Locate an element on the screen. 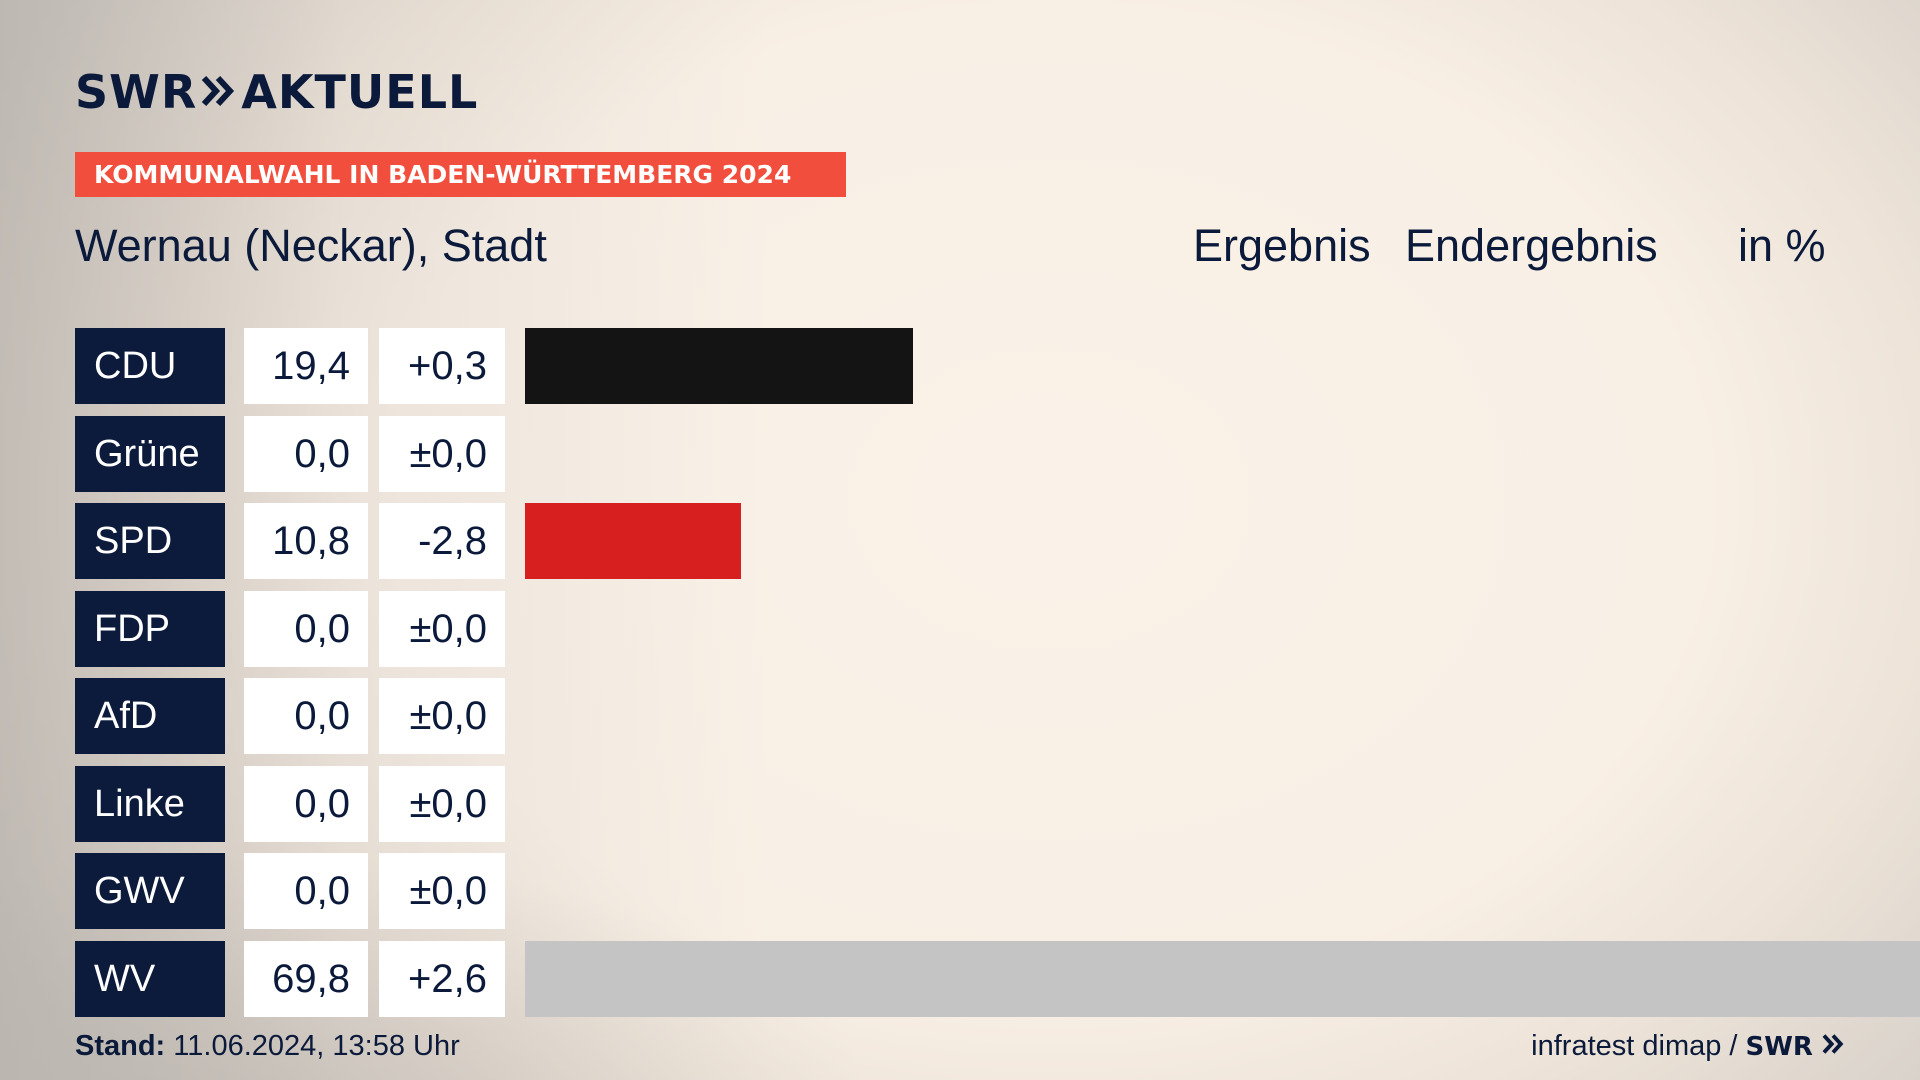  swr-small-logo: SWR is located at coordinates (1795, 1047).